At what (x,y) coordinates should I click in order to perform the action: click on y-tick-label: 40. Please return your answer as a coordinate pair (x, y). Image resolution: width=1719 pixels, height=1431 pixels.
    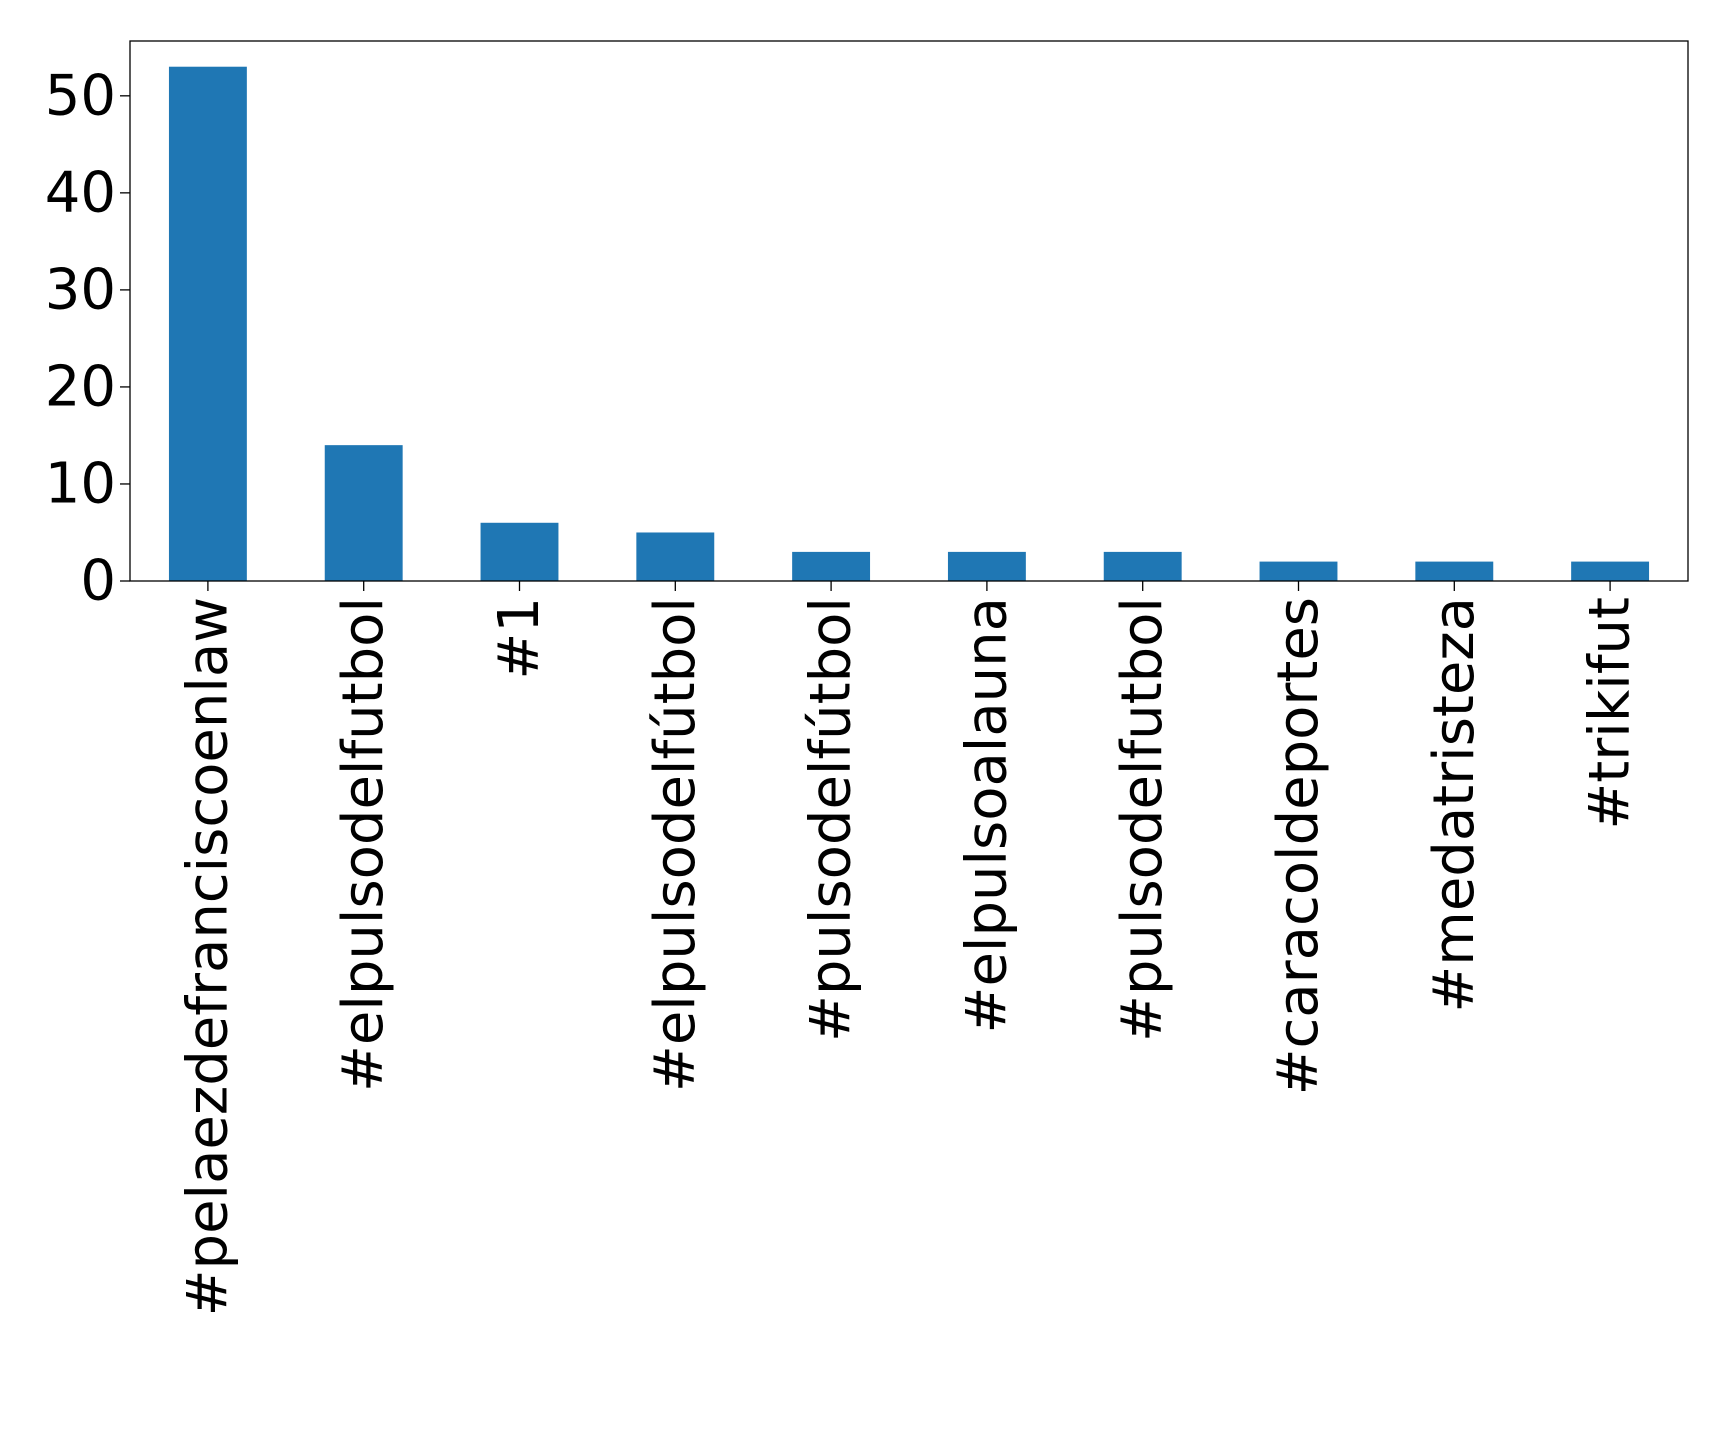
    Looking at the image, I should click on (80, 192).